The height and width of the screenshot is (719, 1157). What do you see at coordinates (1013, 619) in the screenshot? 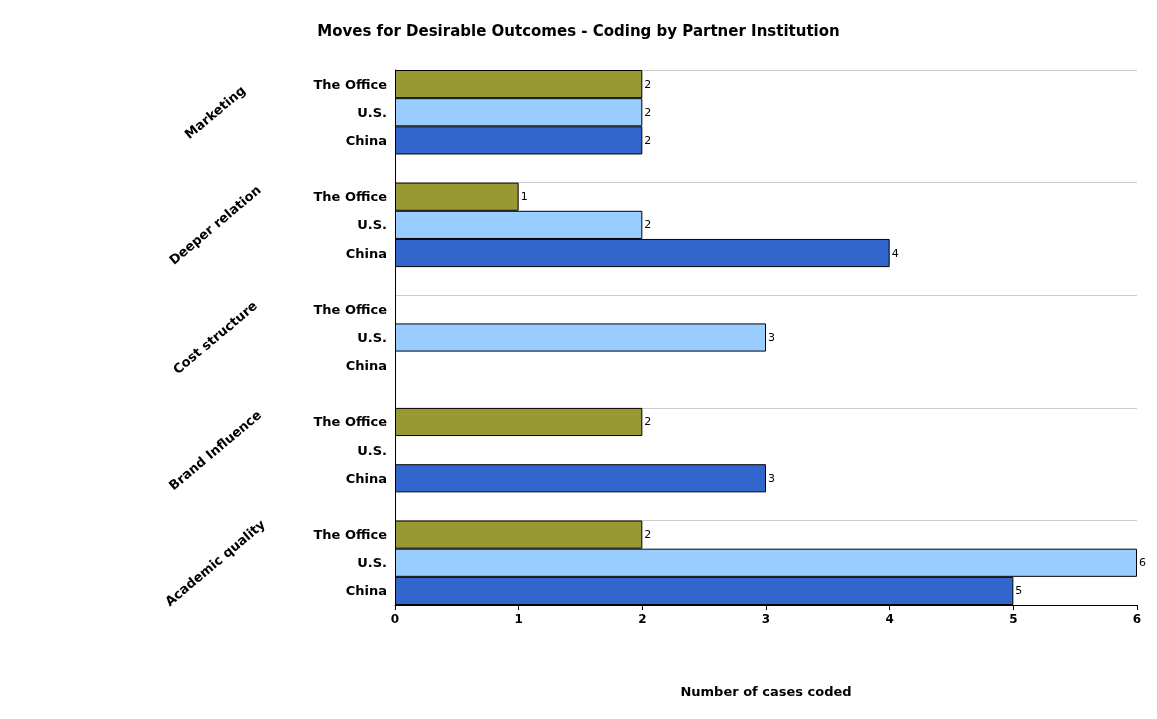
I see `x-tick-label: 5` at bounding box center [1013, 619].